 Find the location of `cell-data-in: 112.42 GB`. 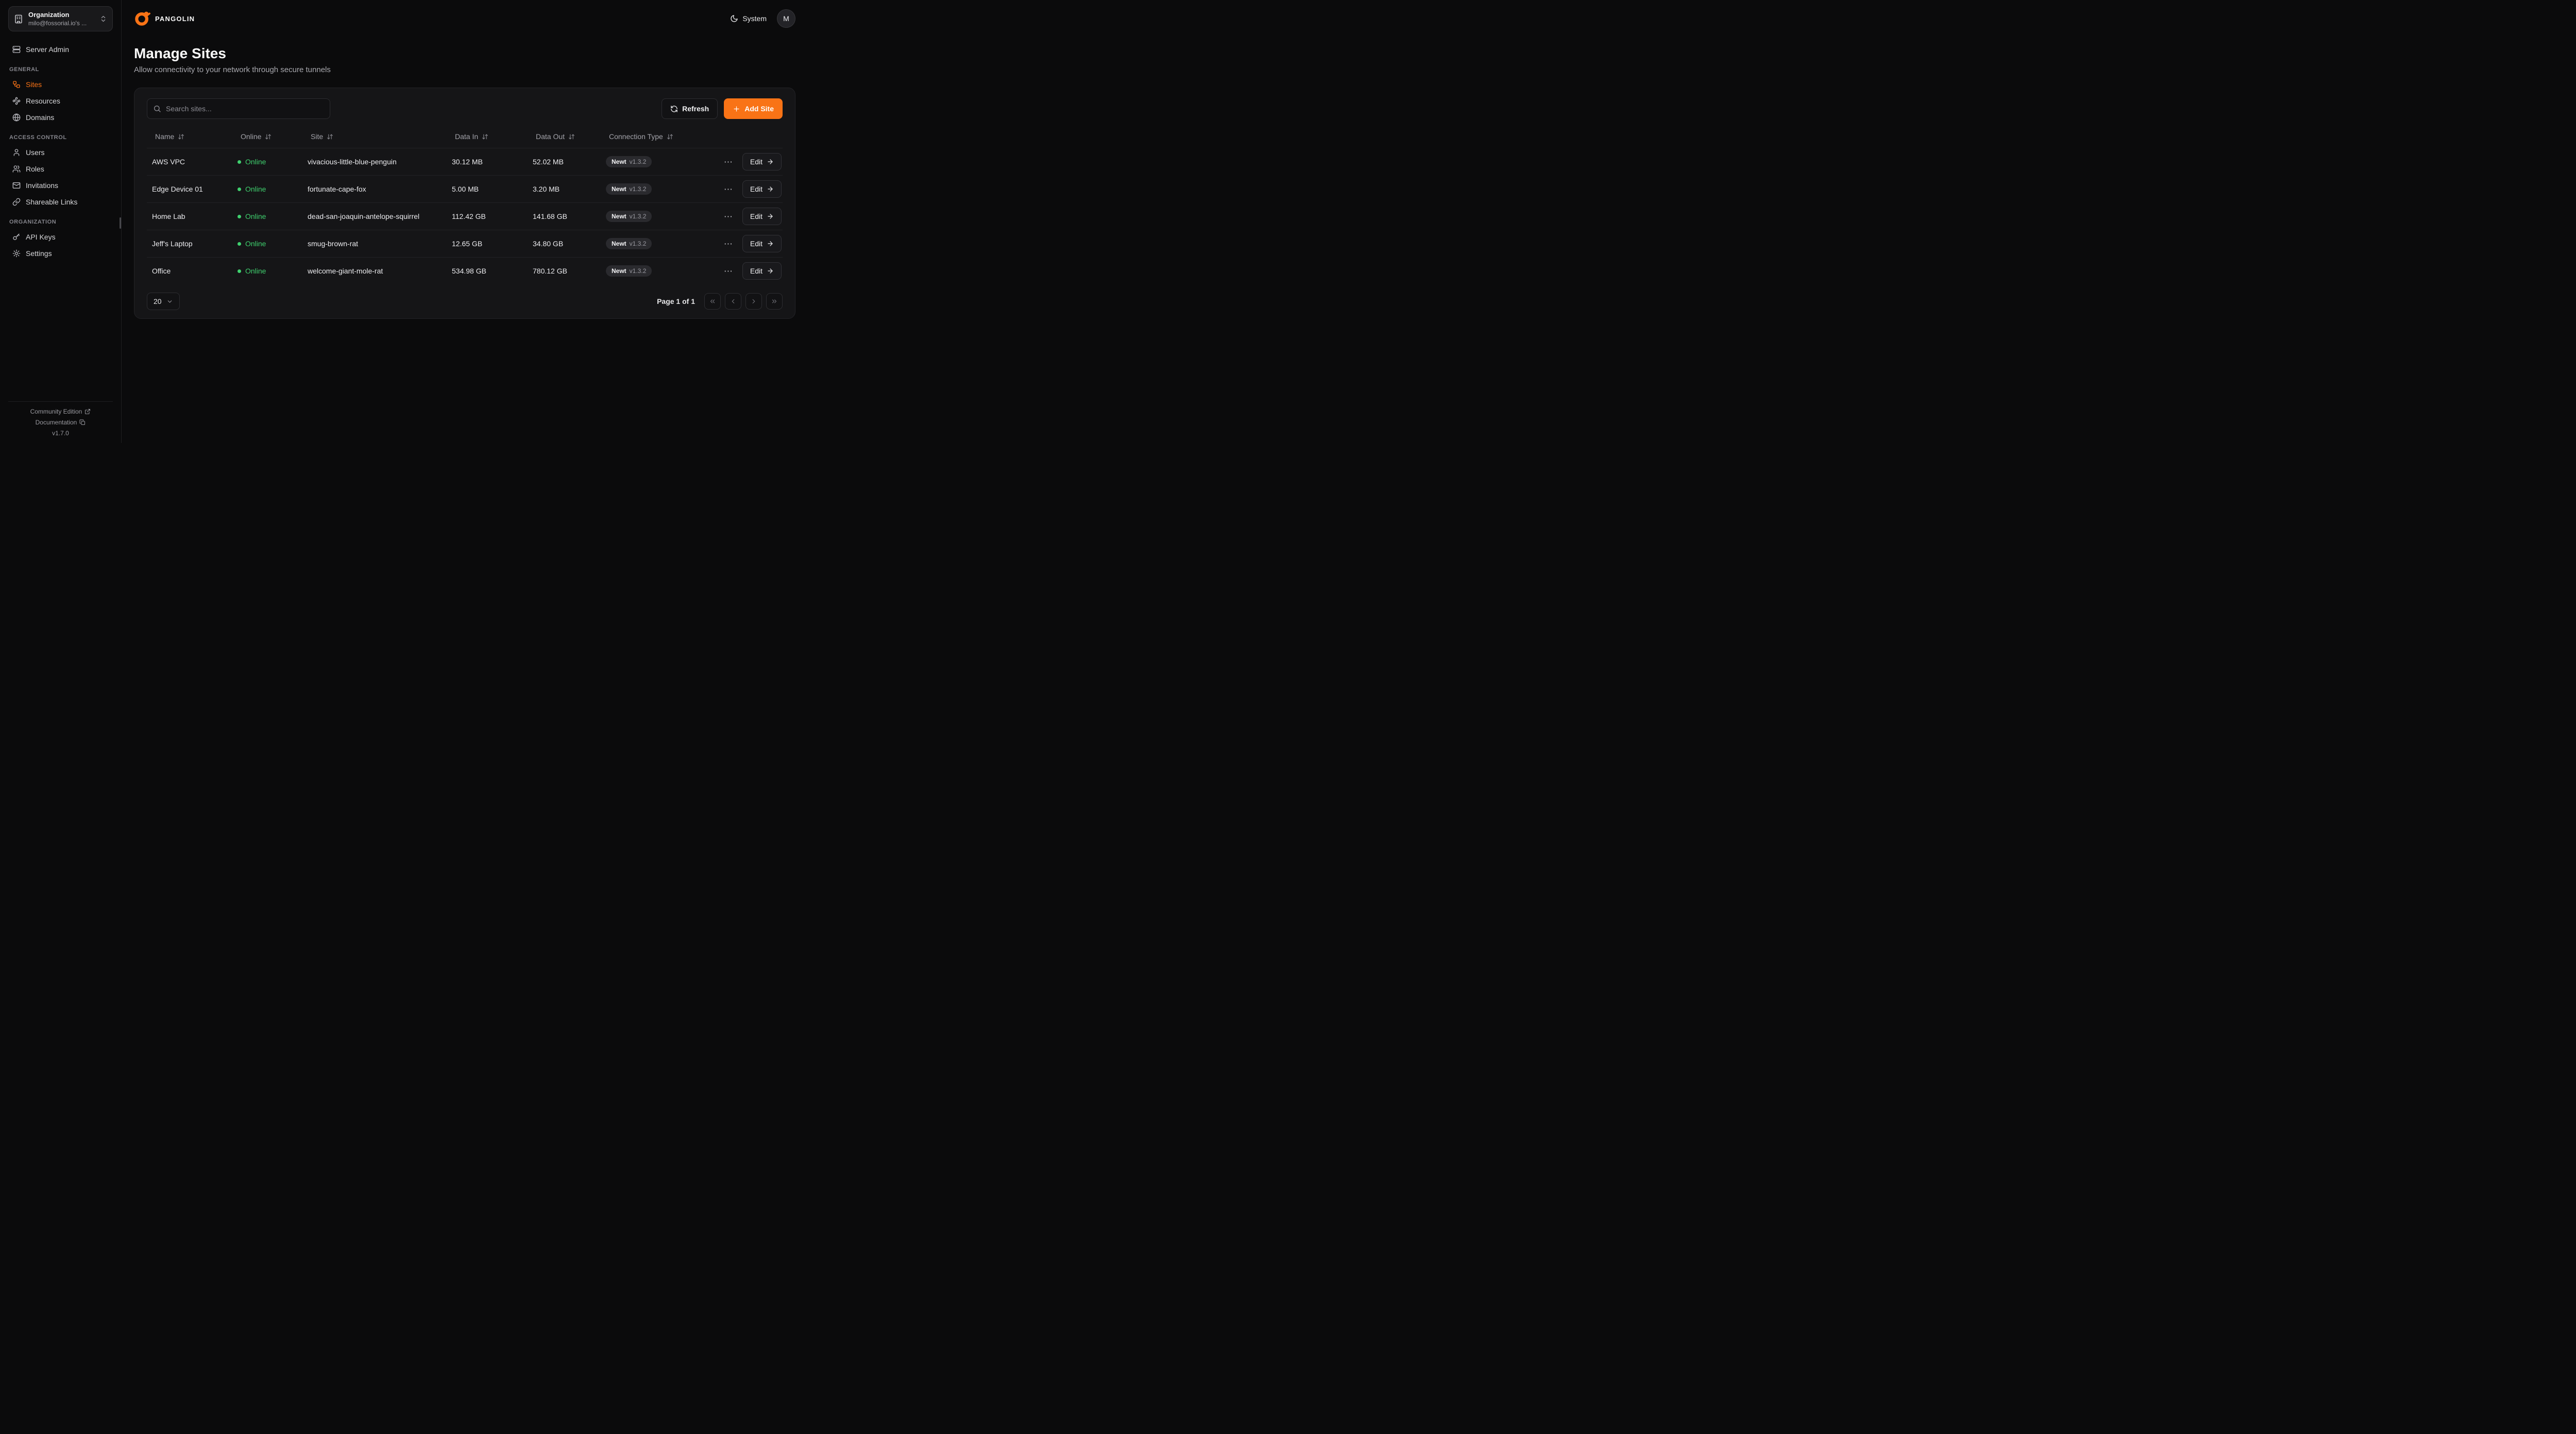

cell-data-in: 112.42 GB is located at coordinates (469, 216).